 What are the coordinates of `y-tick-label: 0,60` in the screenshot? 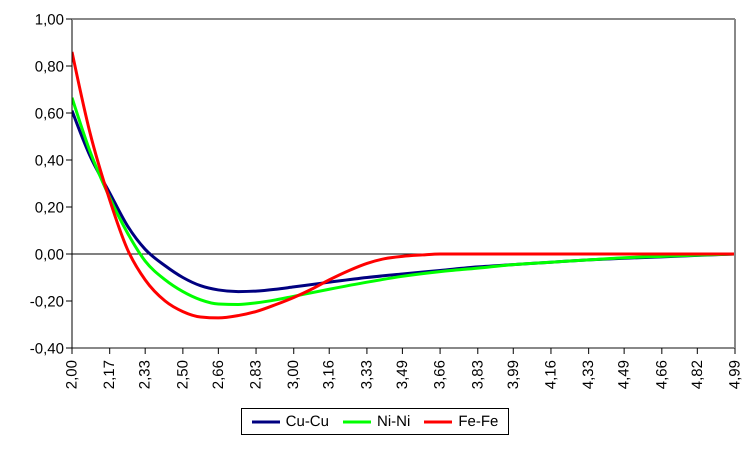 It's located at (49, 113).